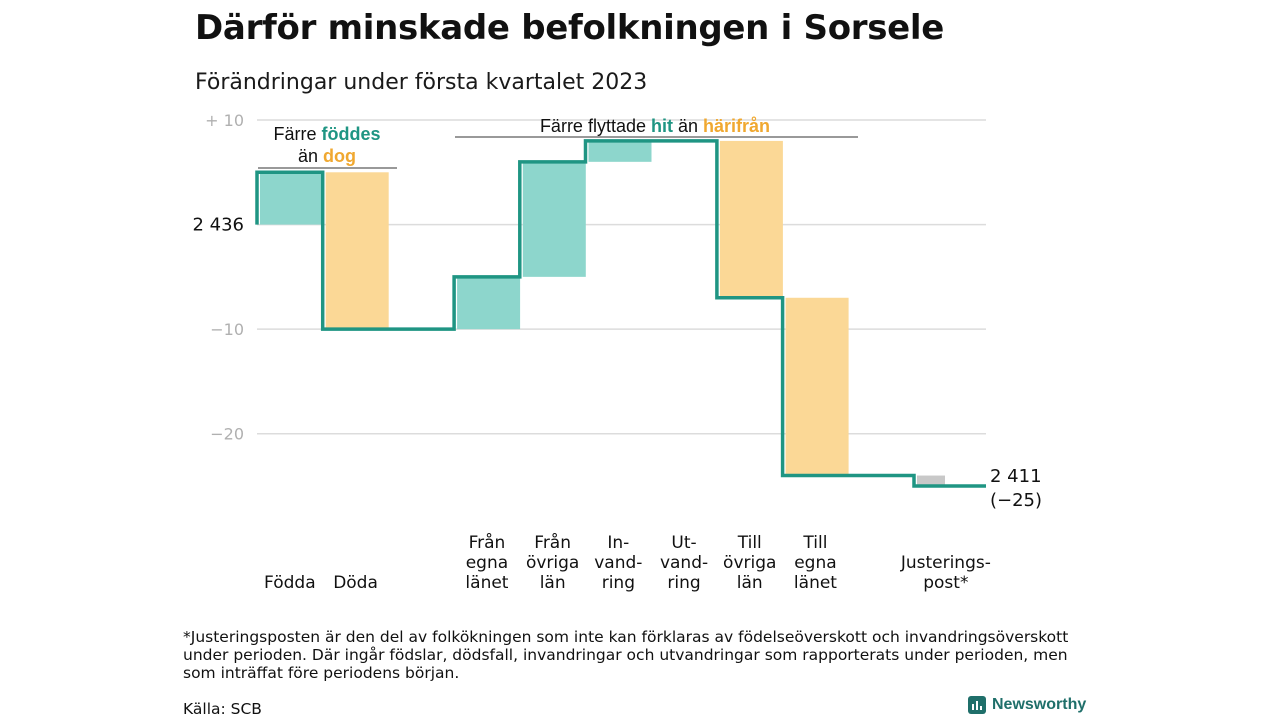  I want to click on annotation-births-line2: än dog, so click(327, 156).